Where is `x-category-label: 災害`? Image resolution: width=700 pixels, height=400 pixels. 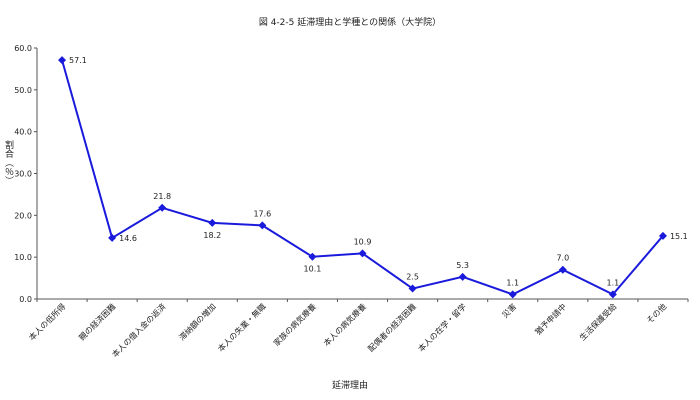 x-category-label: 災害 is located at coordinates (509, 310).